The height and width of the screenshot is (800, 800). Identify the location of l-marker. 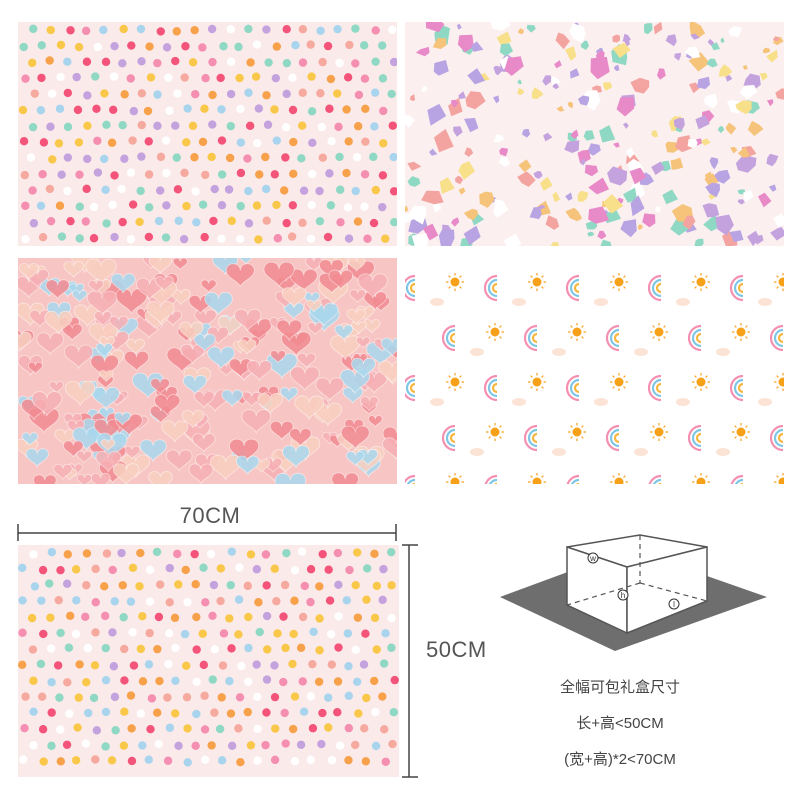
(674, 604).